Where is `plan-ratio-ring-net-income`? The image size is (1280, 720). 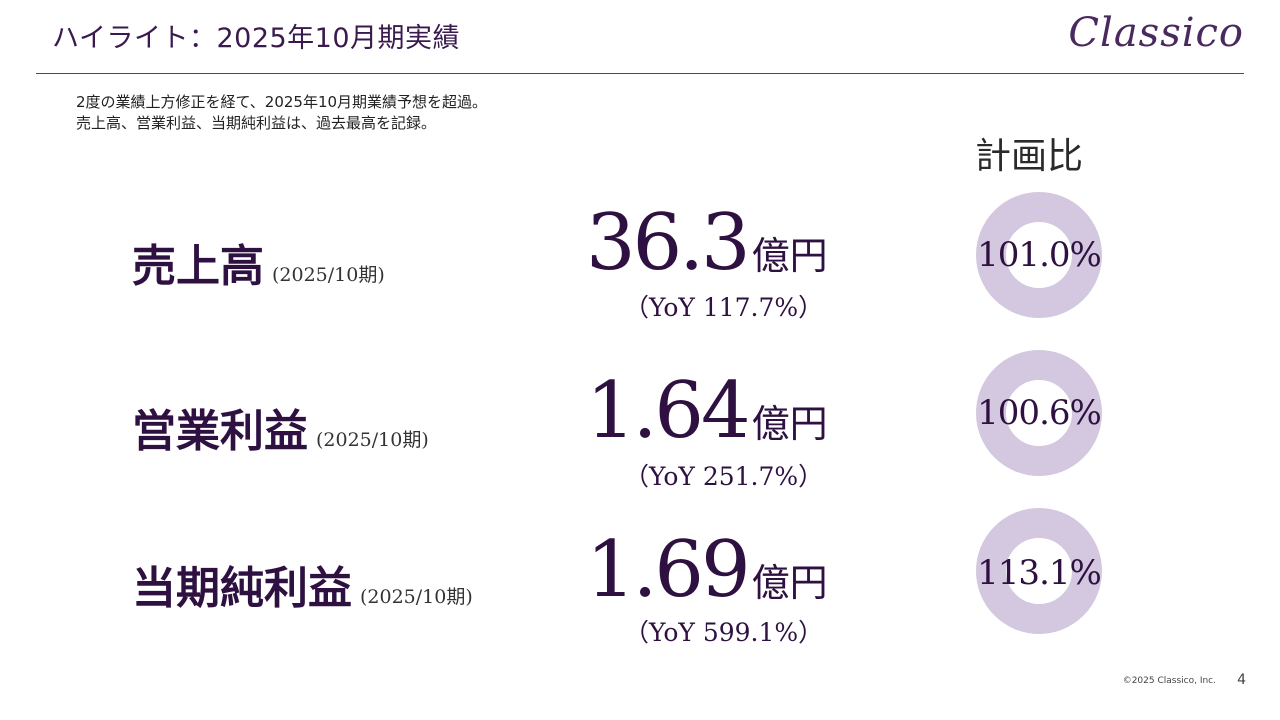 plan-ratio-ring-net-income is located at coordinates (1039, 571).